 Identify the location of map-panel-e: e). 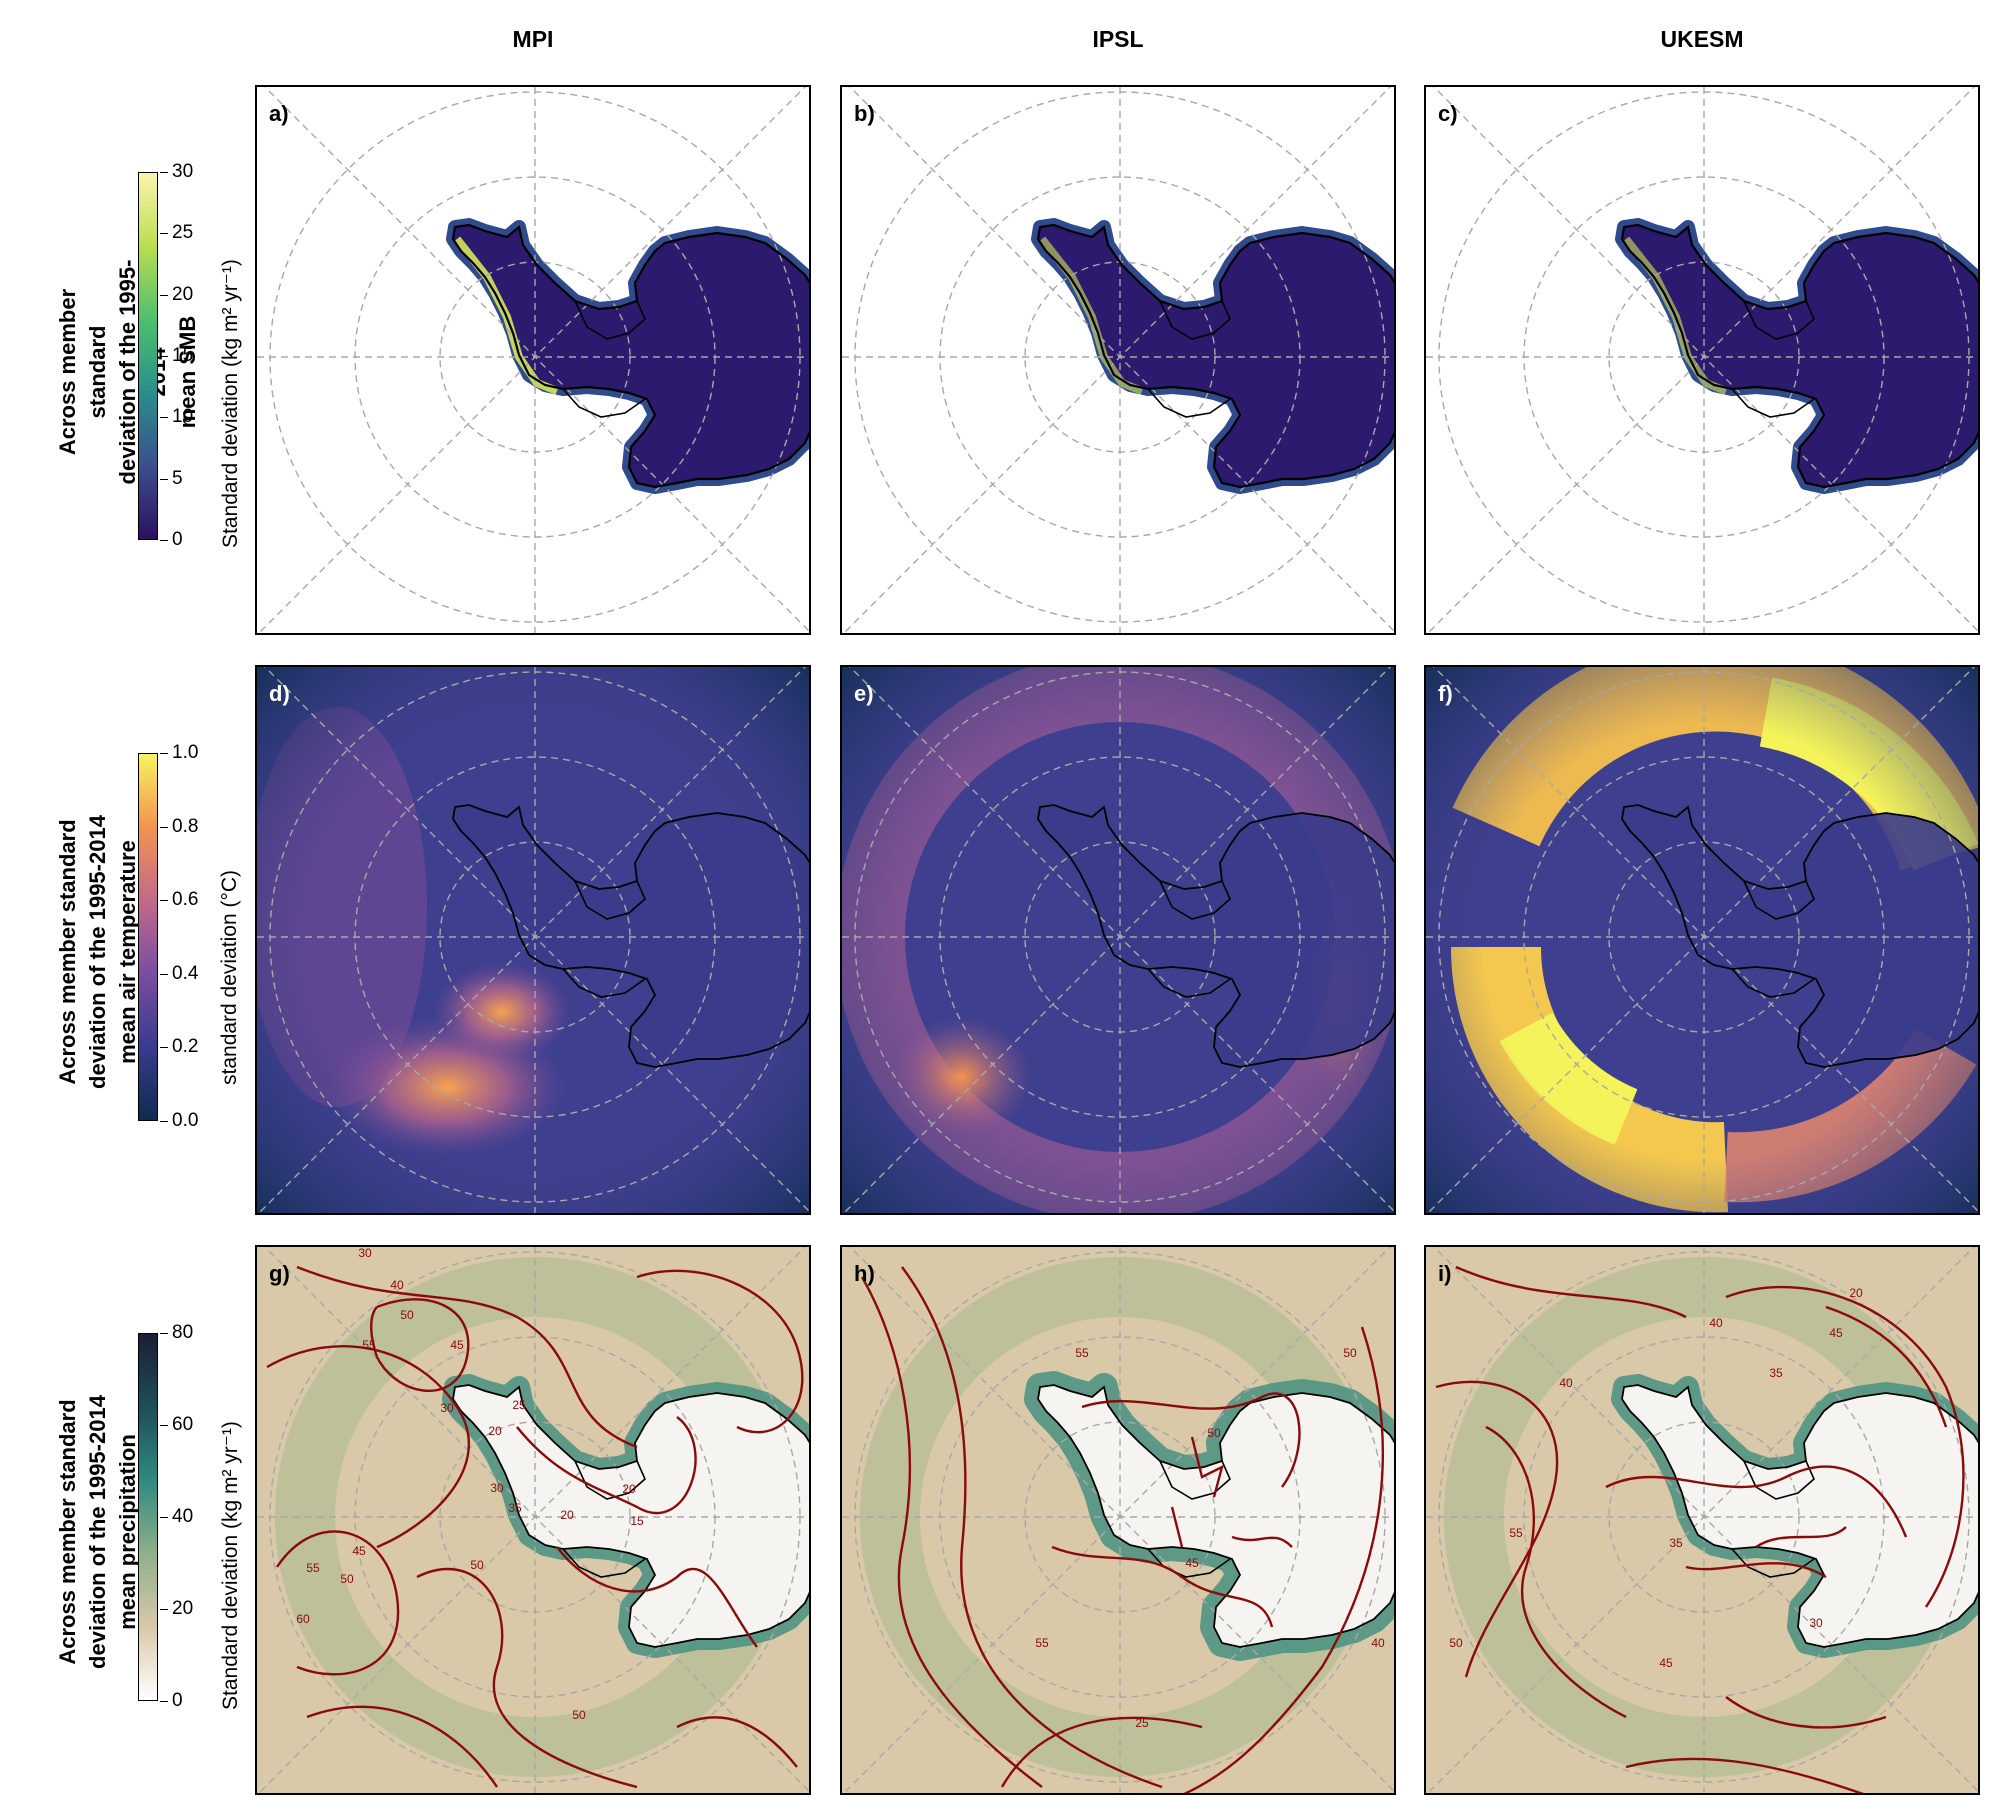
(1118, 940).